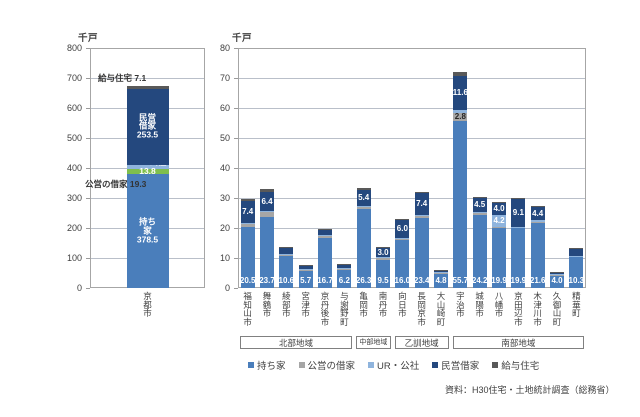 The height and width of the screenshot is (417, 640). What do you see at coordinates (441, 280) in the screenshot?
I see `bar-segment-value-label: 4.8` at bounding box center [441, 280].